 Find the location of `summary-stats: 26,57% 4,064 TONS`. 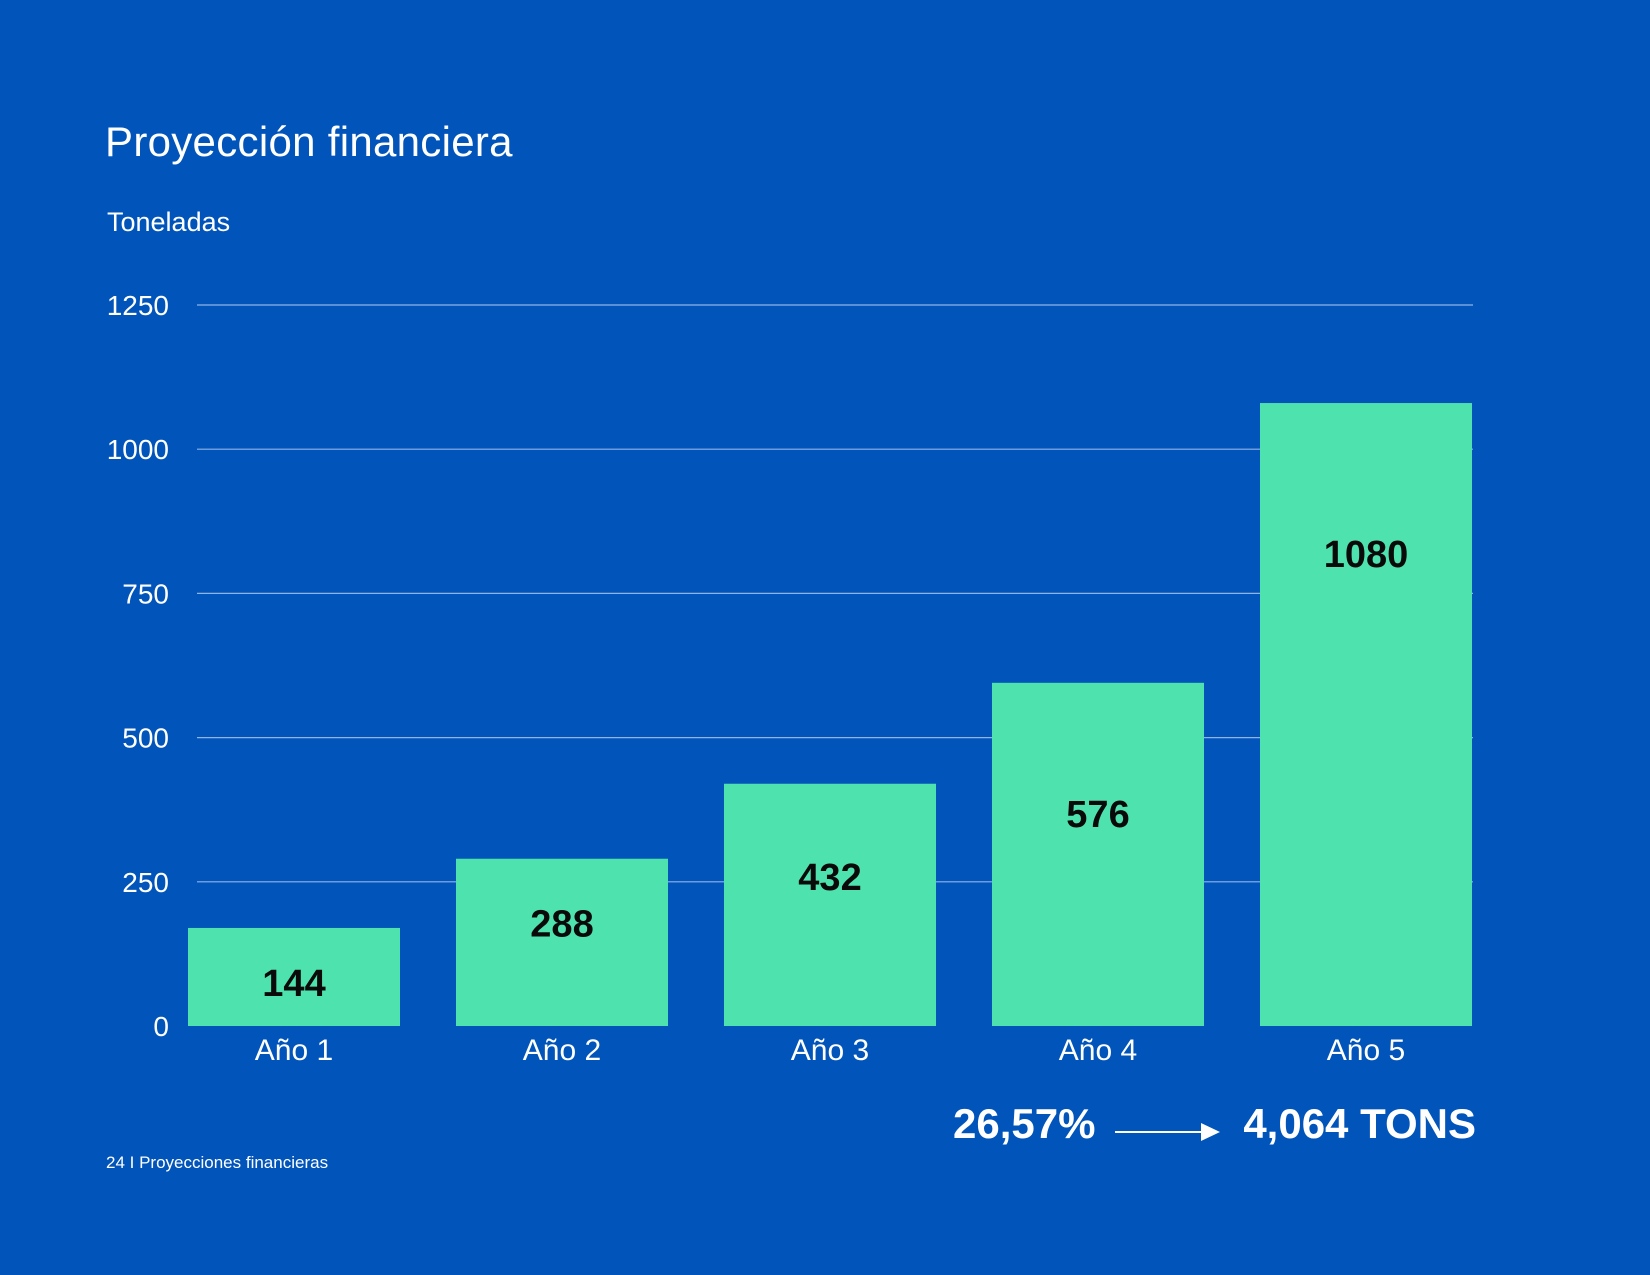

summary-stats: 26,57% 4,064 TONS is located at coordinates (1214, 1132).